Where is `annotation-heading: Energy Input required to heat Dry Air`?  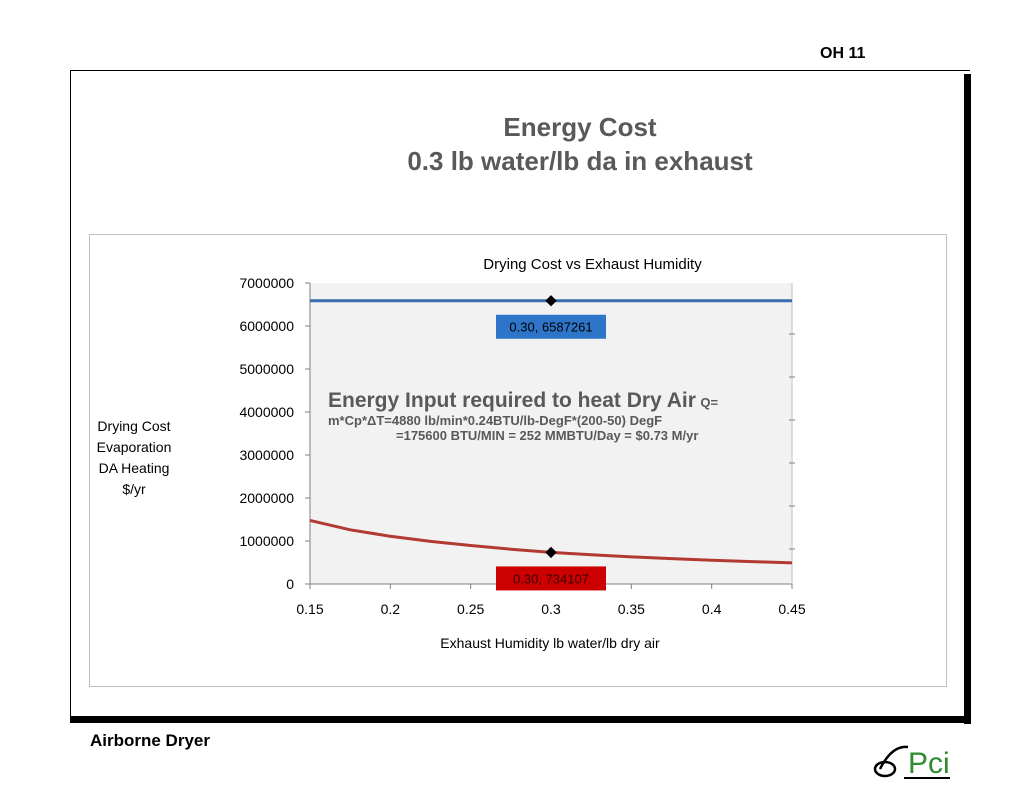
annotation-heading: Energy Input required to heat Dry Air is located at coordinates (512, 400).